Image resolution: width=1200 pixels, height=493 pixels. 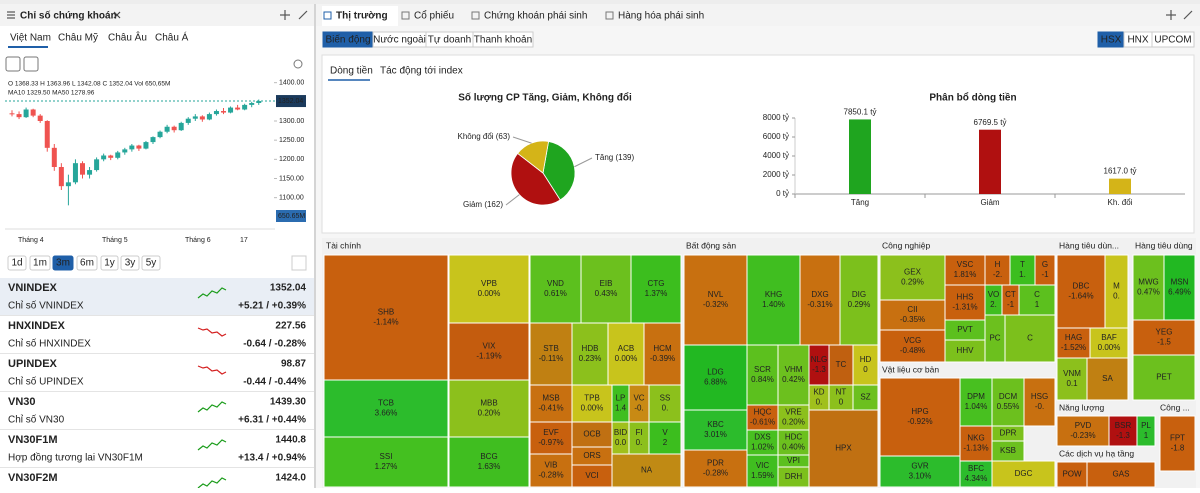 I want to click on exchange-label: HNX, so click(x=1137, y=40).